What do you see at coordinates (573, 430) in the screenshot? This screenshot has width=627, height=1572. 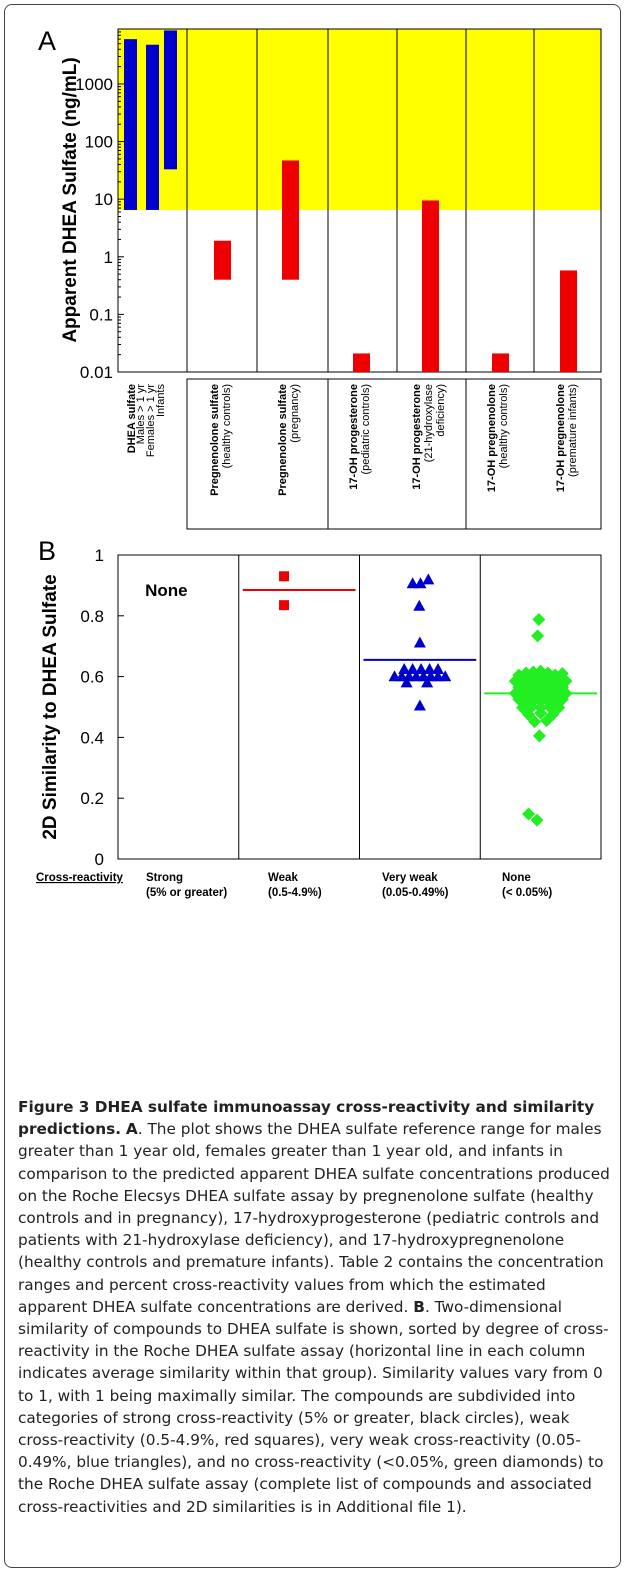 I see `group-label-line: (premature infants)` at bounding box center [573, 430].